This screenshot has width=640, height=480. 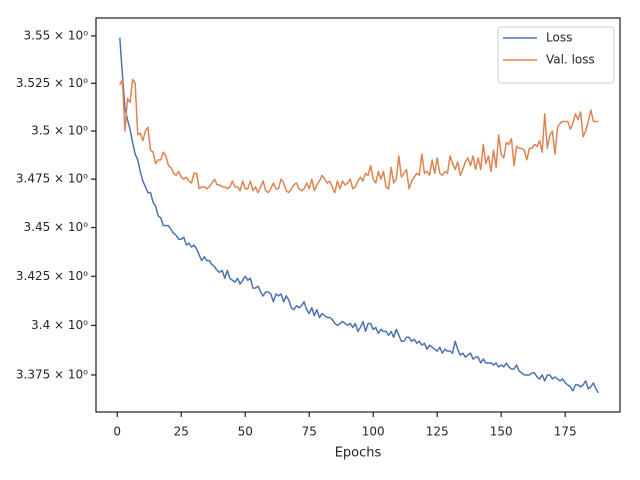 What do you see at coordinates (52, 374) in the screenshot?
I see `y-tick-label: 3.375 × 10⁰` at bounding box center [52, 374].